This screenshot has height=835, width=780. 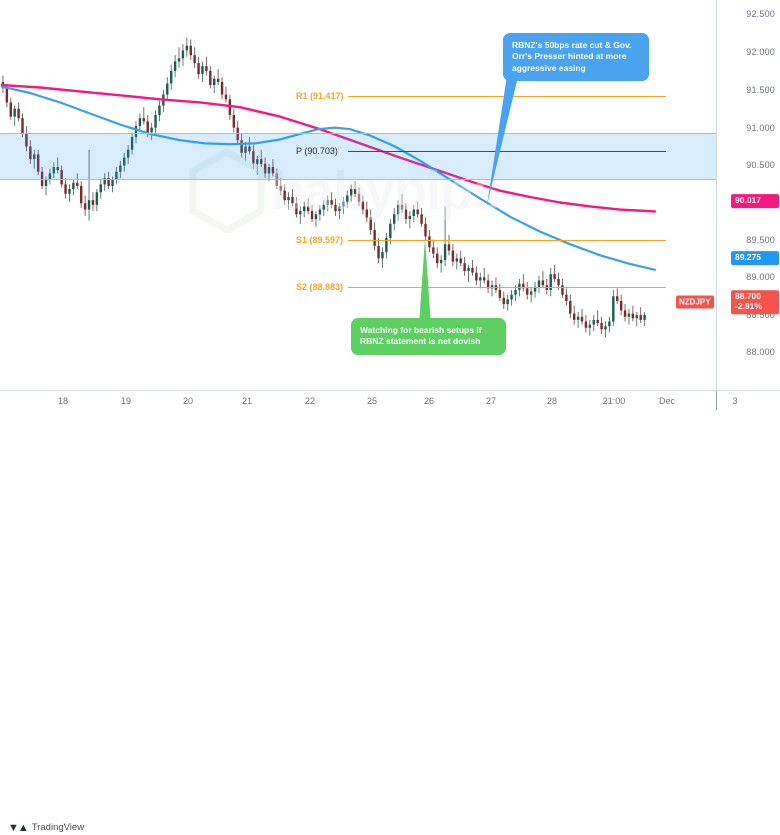 I want to click on time-tick-6: 26, so click(x=429, y=401).